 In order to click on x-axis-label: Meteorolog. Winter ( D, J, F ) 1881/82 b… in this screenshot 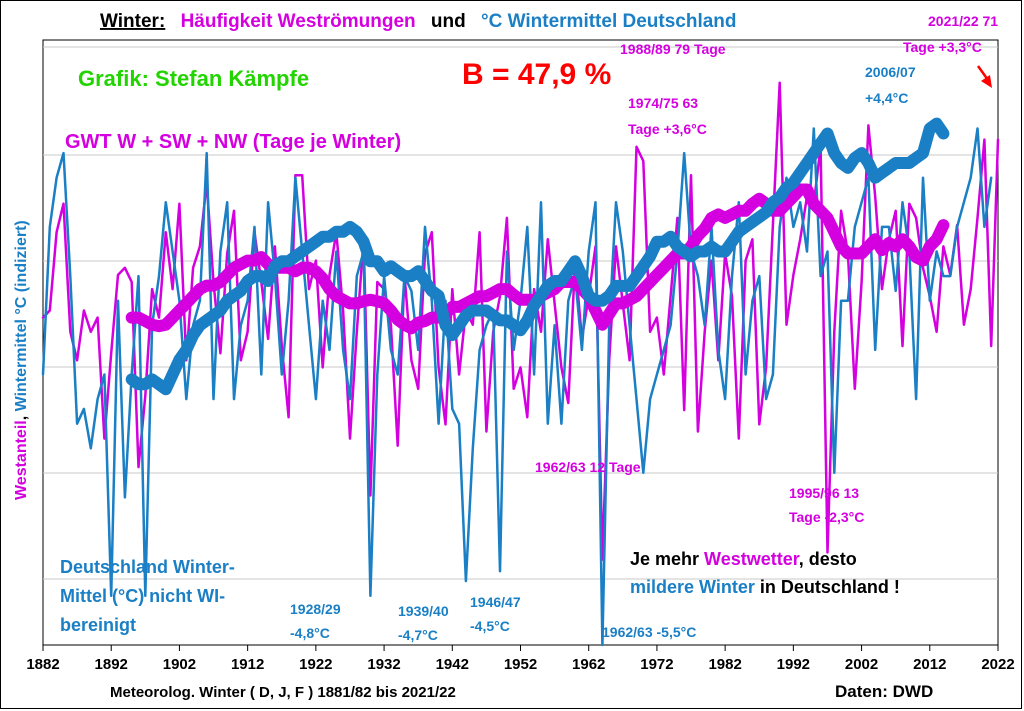, I will do `click(283, 692)`.